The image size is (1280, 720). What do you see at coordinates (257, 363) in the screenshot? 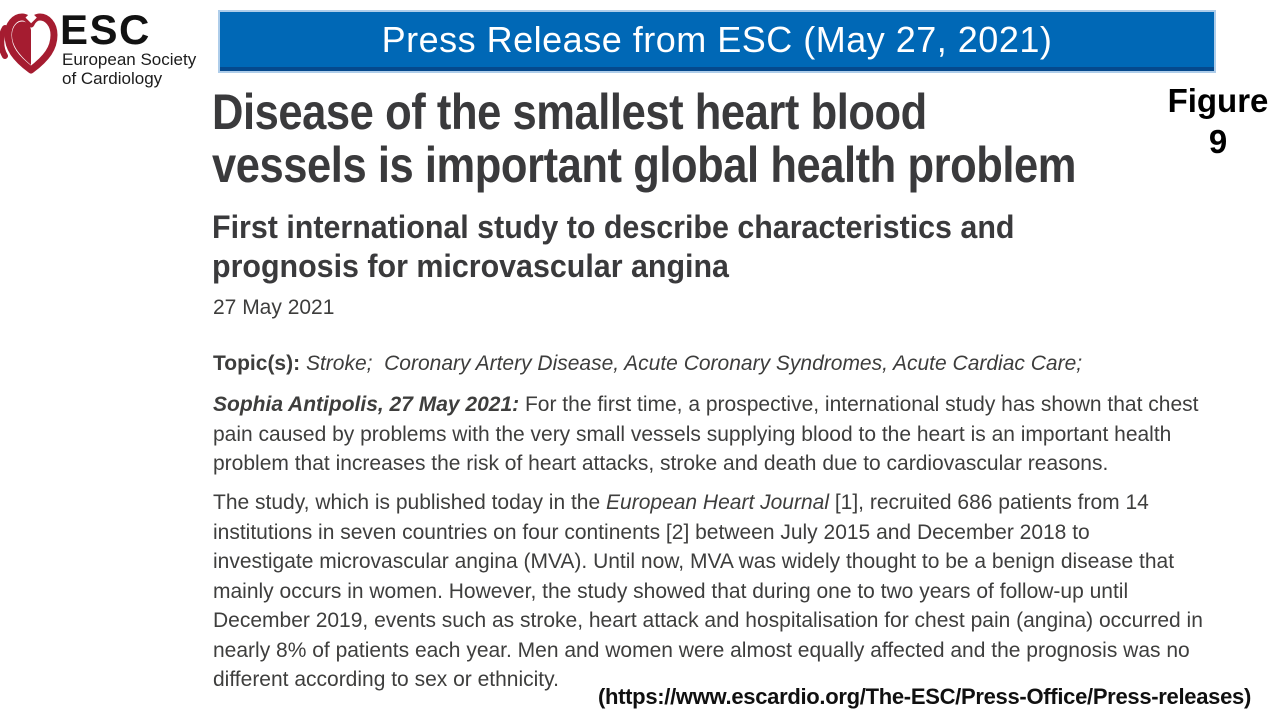
I see `topics-label: Topic(s):` at bounding box center [257, 363].